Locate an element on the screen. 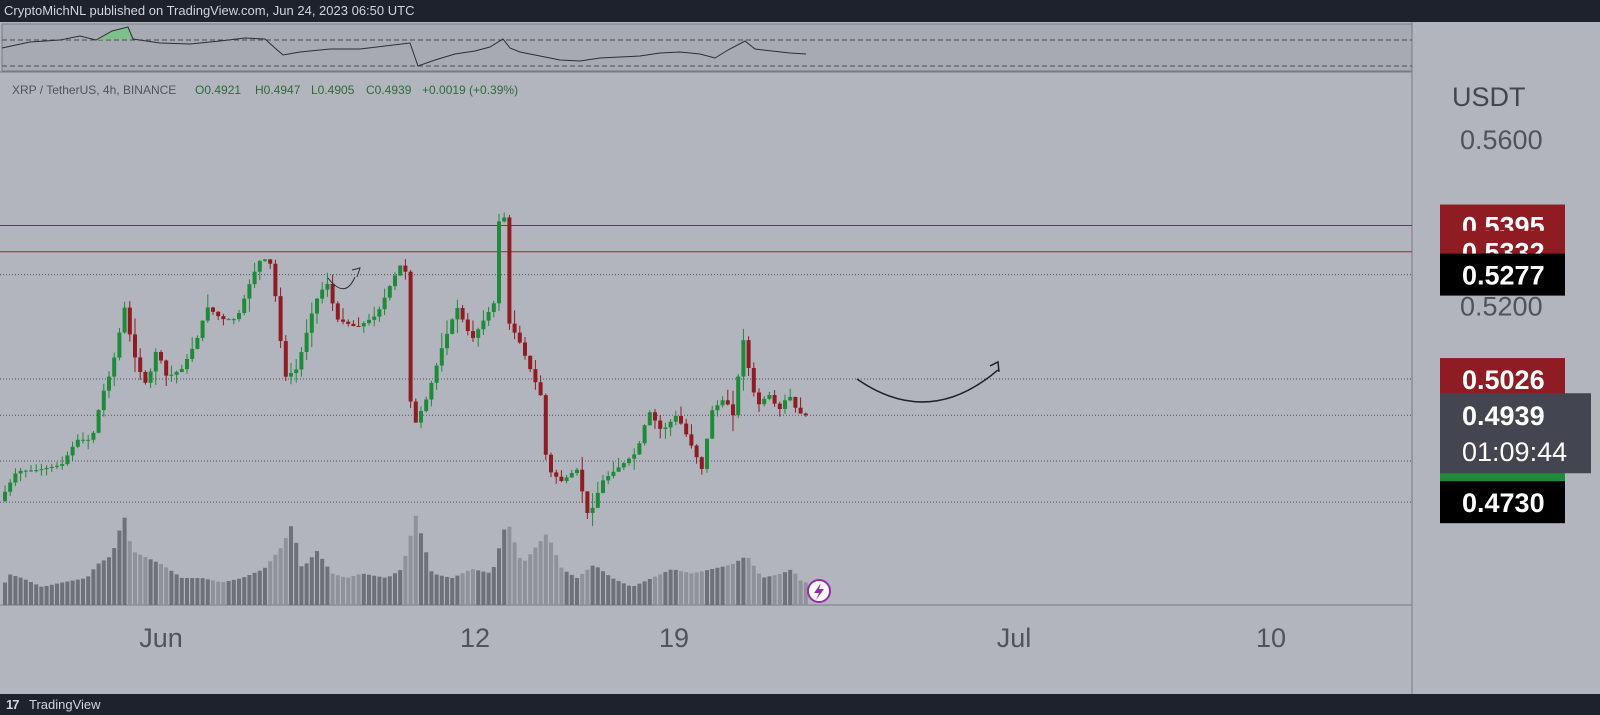  time-tick-label: 12 is located at coordinates (475, 638).